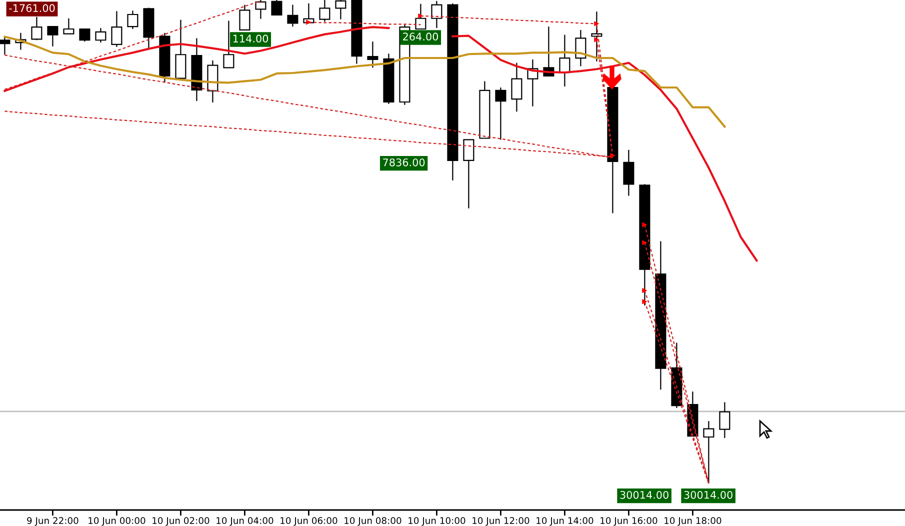  What do you see at coordinates (501, 521) in the screenshot?
I see `x-tick-label: 10 Jun 12:00` at bounding box center [501, 521].